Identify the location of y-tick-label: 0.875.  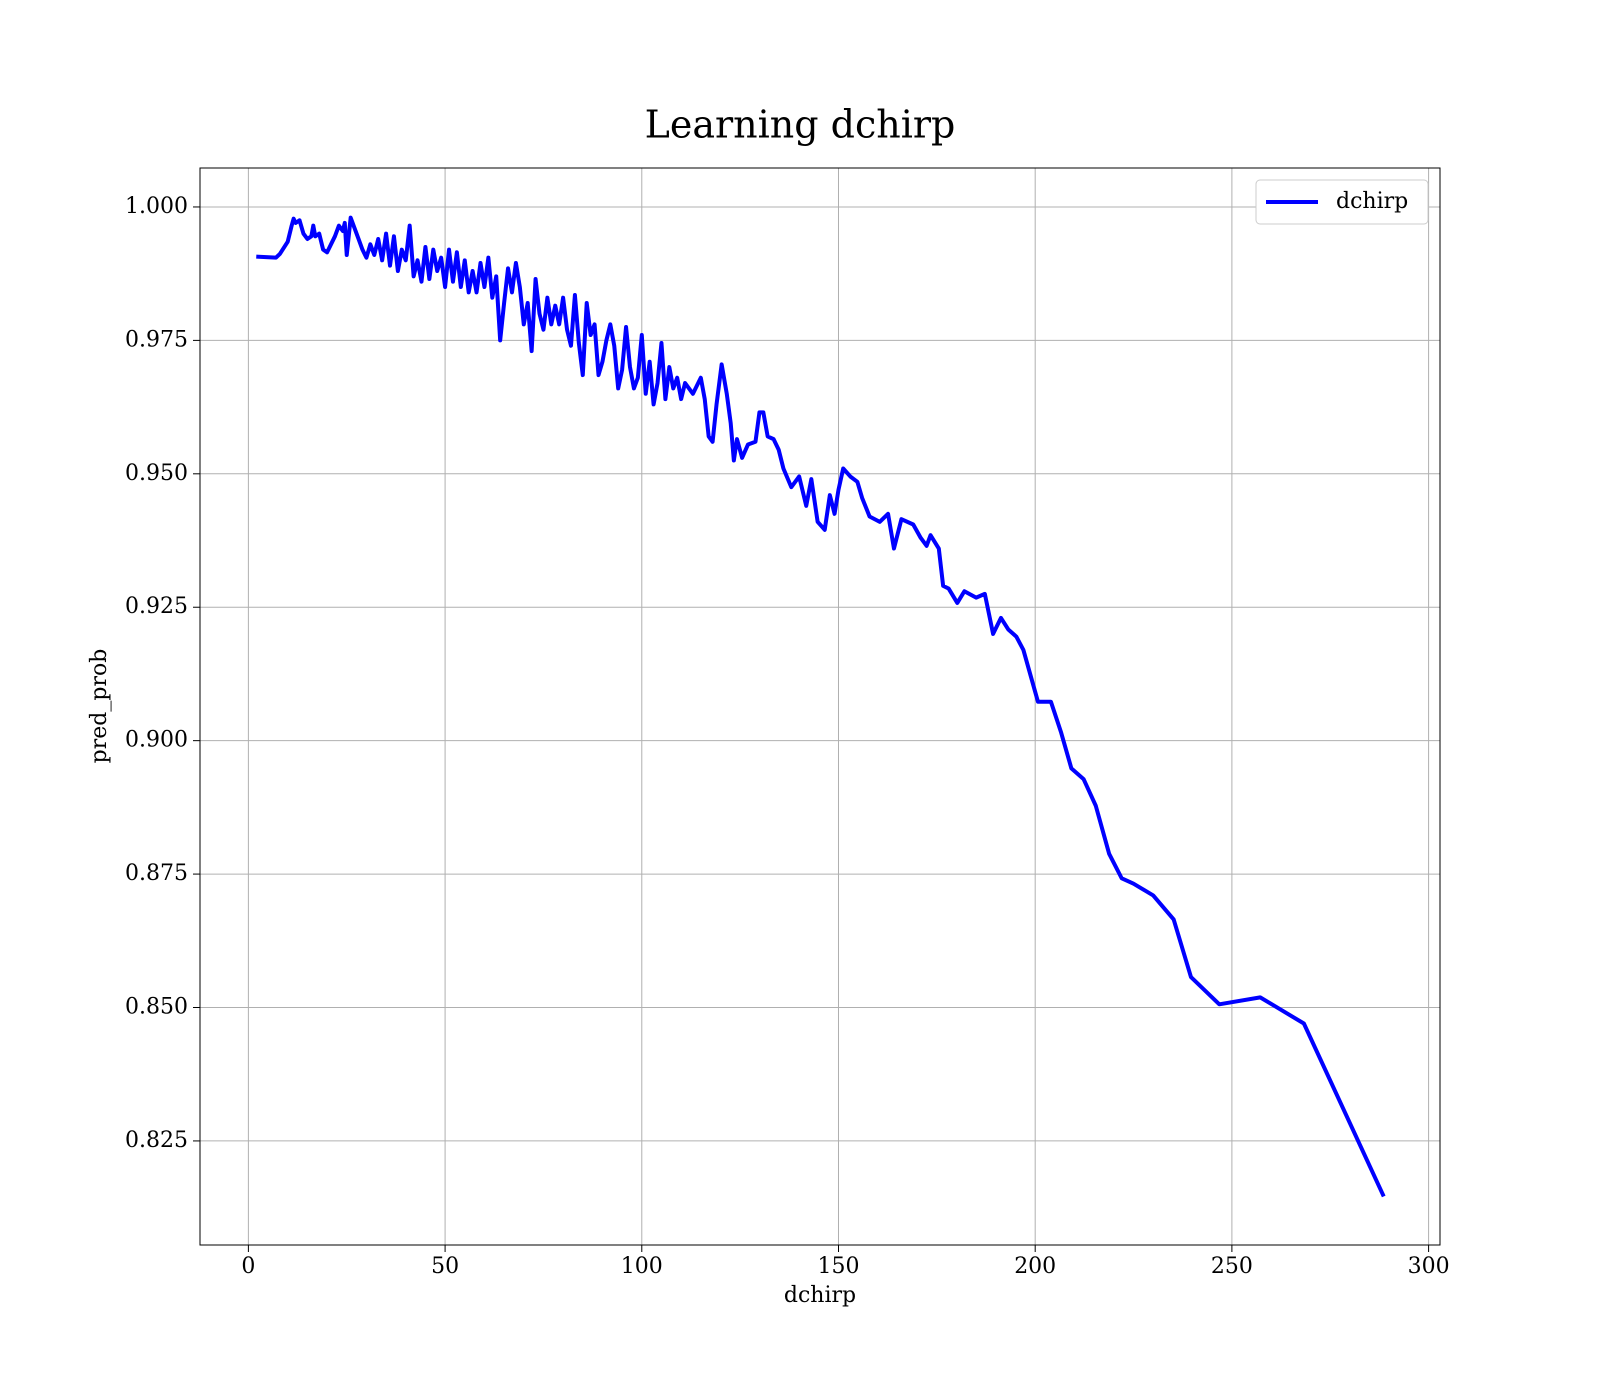
(156, 873).